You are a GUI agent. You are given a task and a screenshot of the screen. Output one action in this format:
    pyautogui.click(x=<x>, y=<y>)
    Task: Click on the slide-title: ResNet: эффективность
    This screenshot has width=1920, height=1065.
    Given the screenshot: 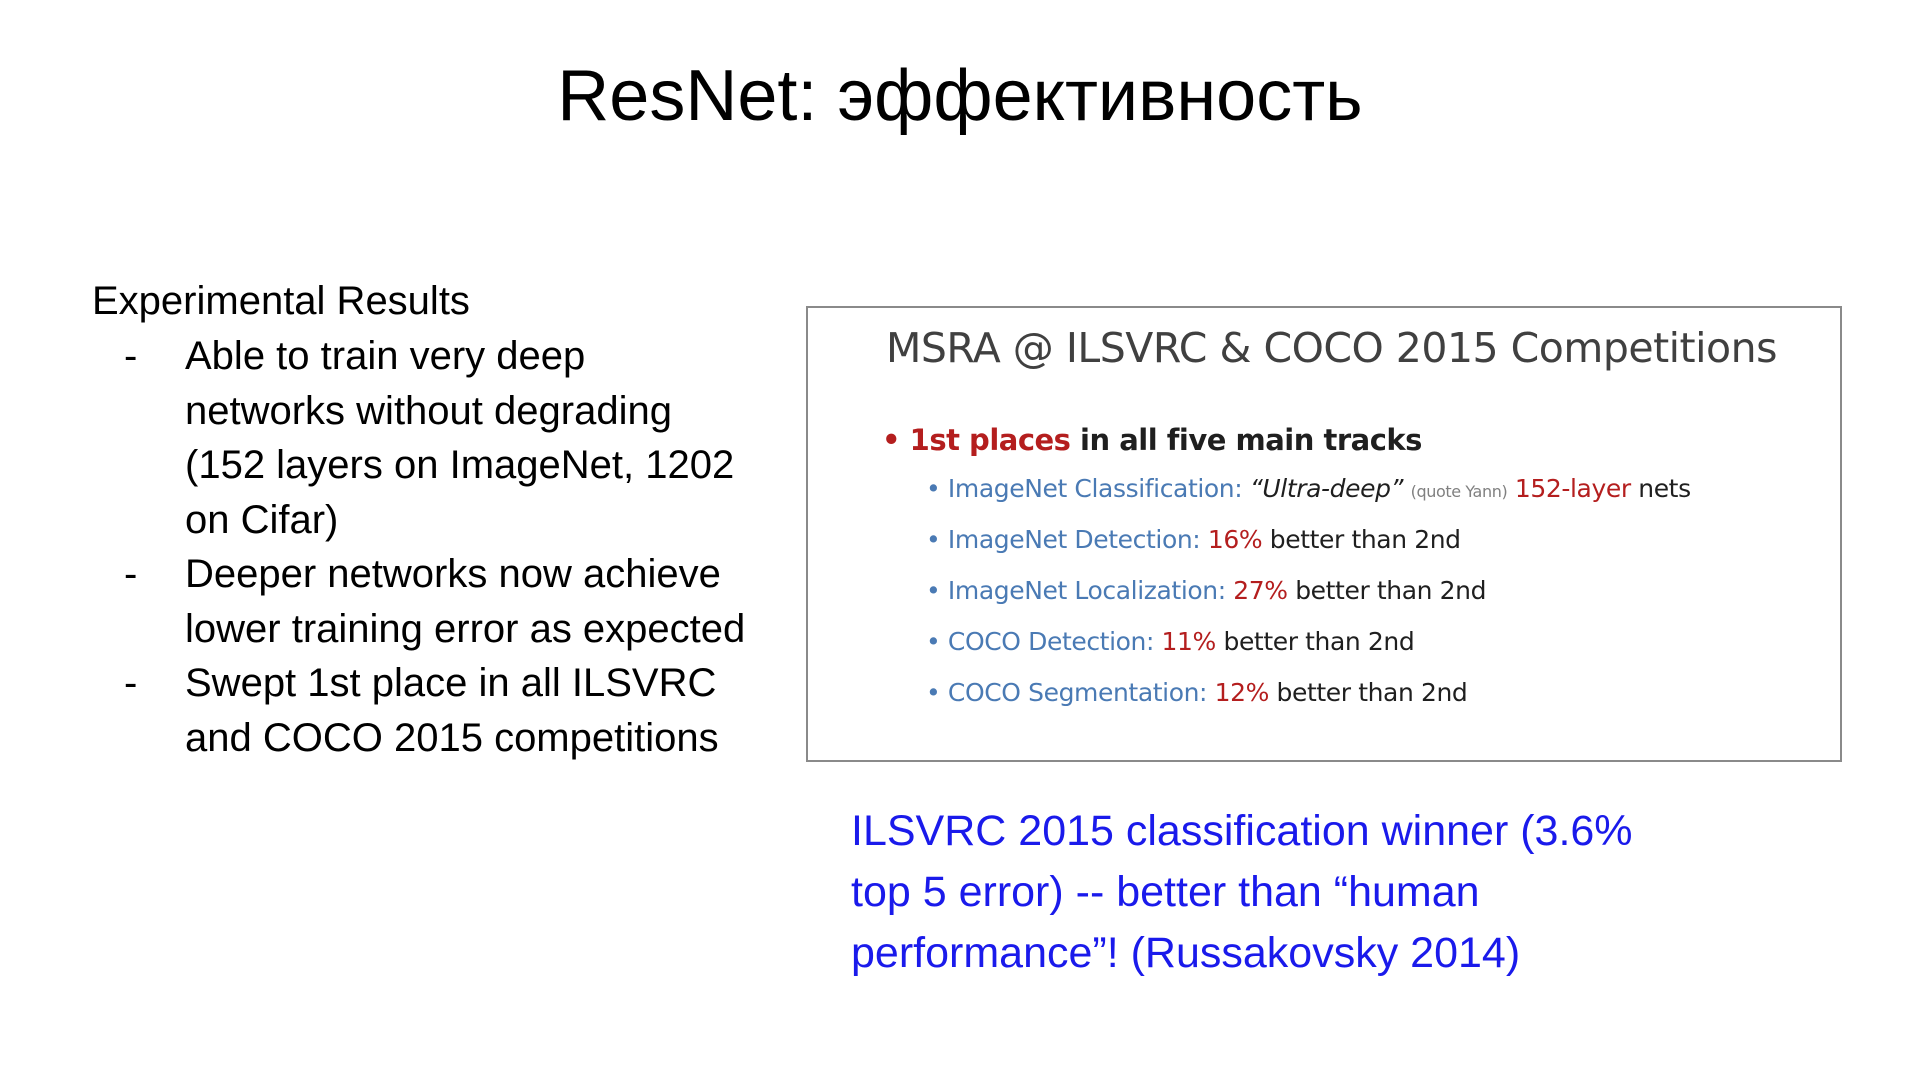 What is the action you would take?
    pyautogui.click(x=960, y=96)
    